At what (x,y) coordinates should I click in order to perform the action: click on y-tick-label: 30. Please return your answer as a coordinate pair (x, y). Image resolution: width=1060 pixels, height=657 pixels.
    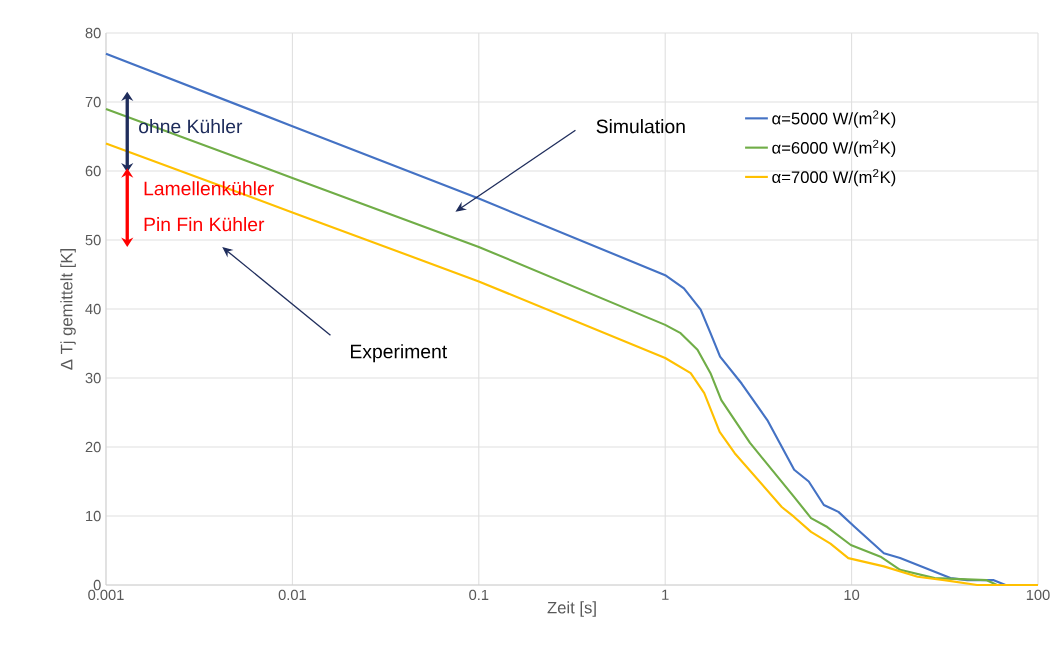
    Looking at the image, I should click on (93, 378).